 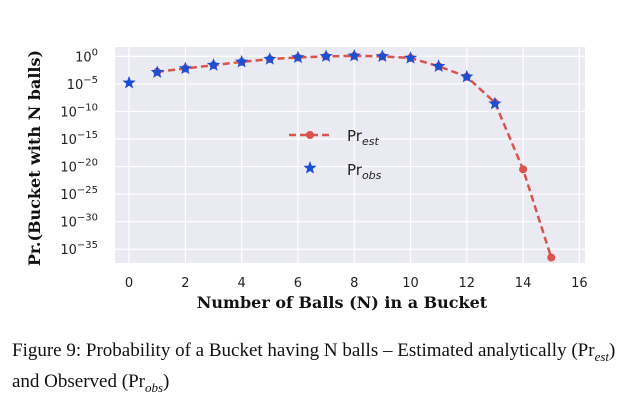 What do you see at coordinates (364, 171) in the screenshot?
I see `legend-obs-label: Probs` at bounding box center [364, 171].